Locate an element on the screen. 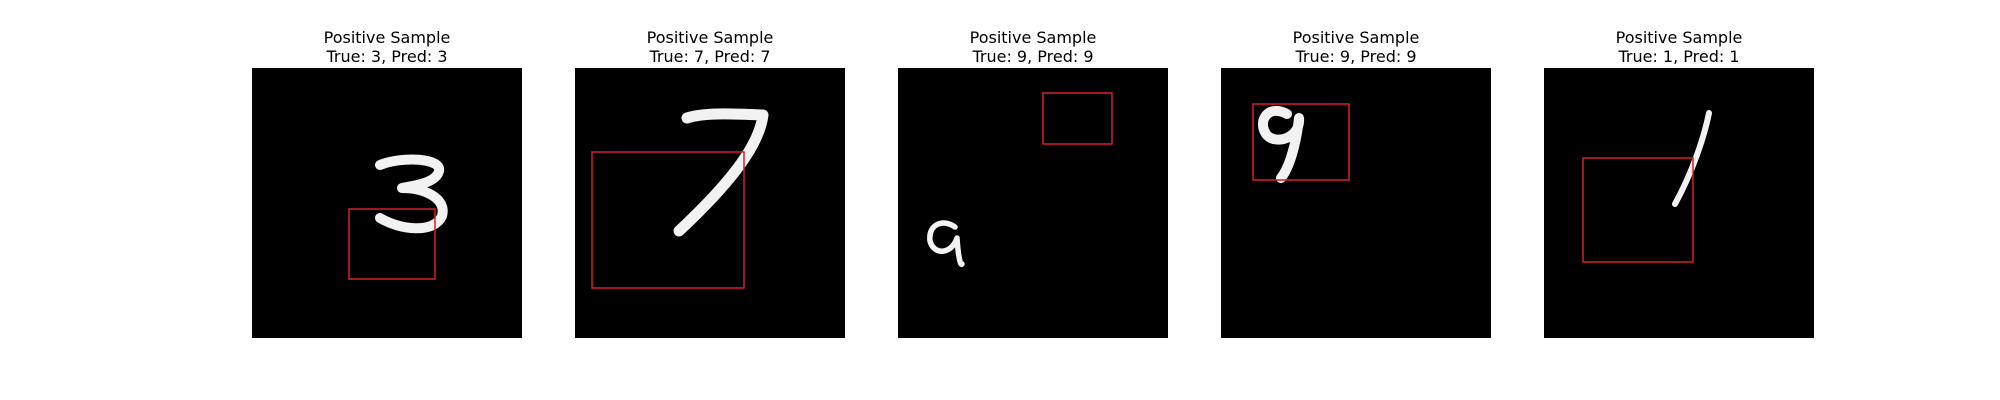 The height and width of the screenshot is (400, 2000). sample-panel-1: Positive Sample True: 3, Pred: 3 is located at coordinates (387, 170).